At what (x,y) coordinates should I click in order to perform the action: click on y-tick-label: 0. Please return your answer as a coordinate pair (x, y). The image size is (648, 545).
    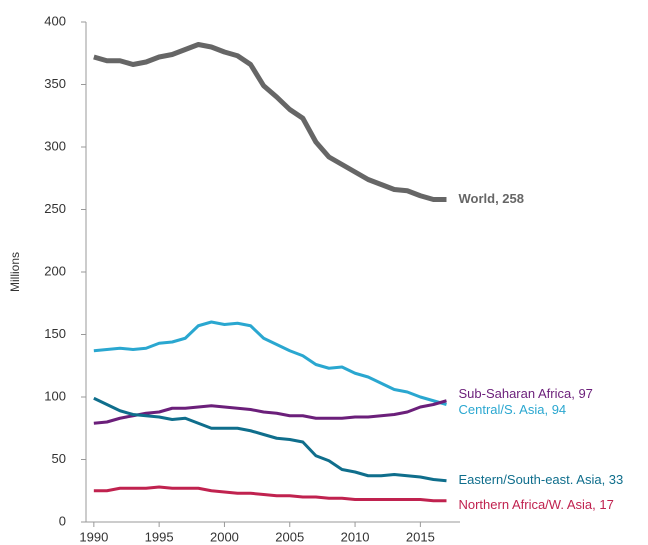
    Looking at the image, I should click on (62, 520).